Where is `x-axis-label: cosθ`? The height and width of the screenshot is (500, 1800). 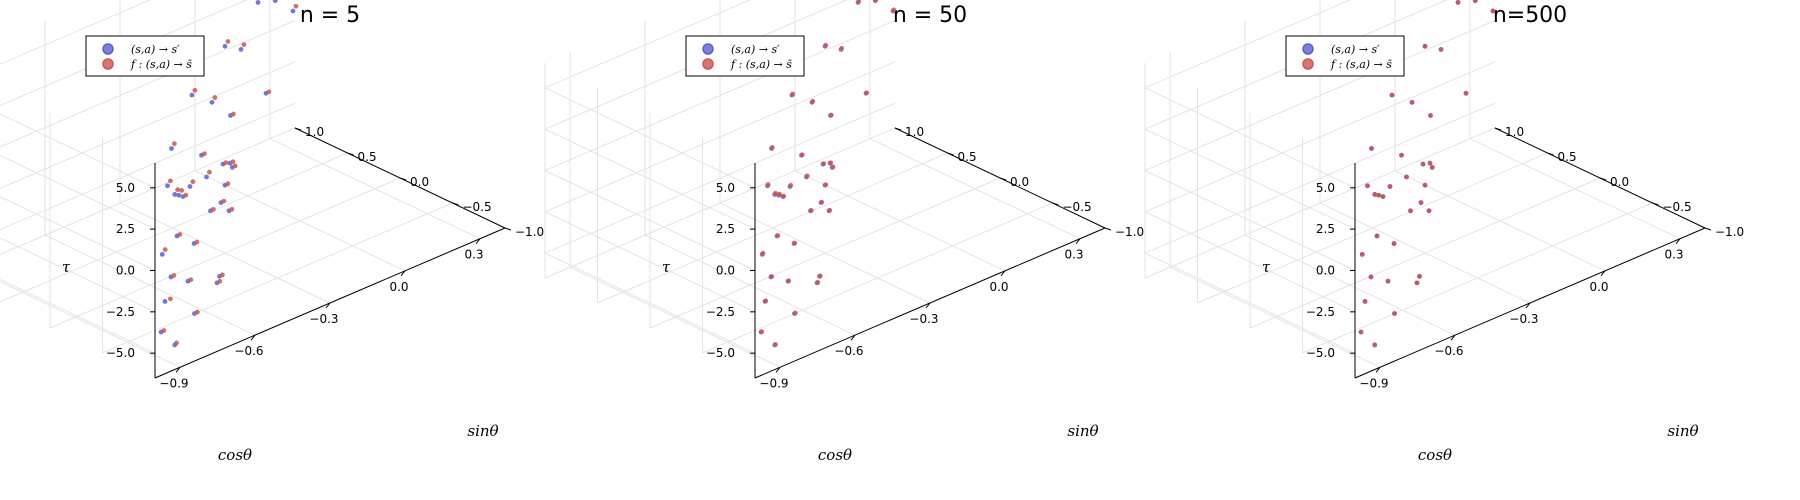 x-axis-label: cosθ is located at coordinates (835, 455).